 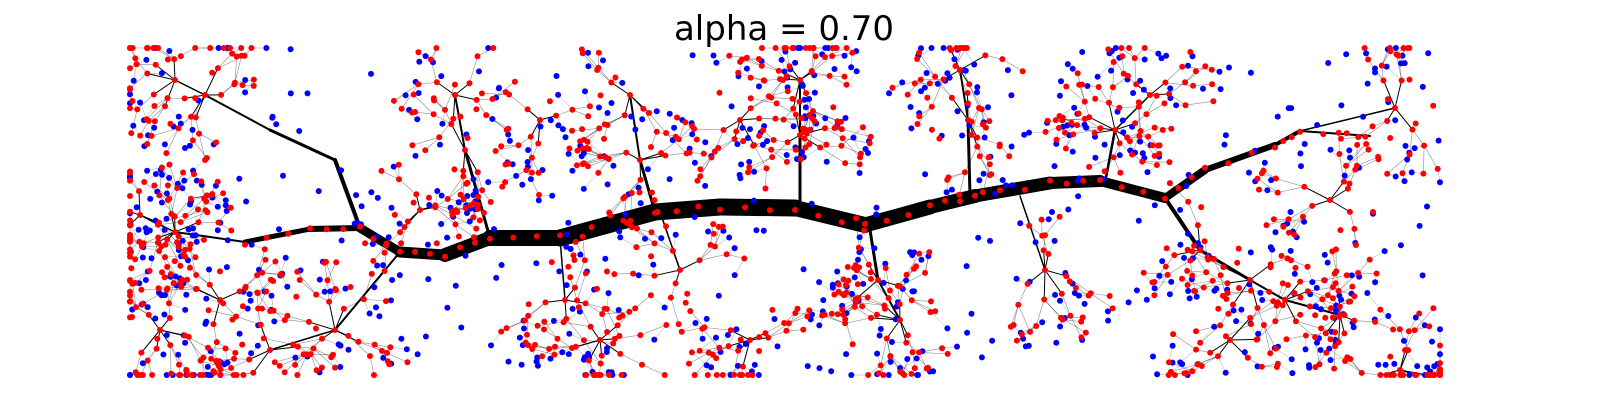 What do you see at coordinates (607, 225) in the screenshot?
I see `trunk-segment` at bounding box center [607, 225].